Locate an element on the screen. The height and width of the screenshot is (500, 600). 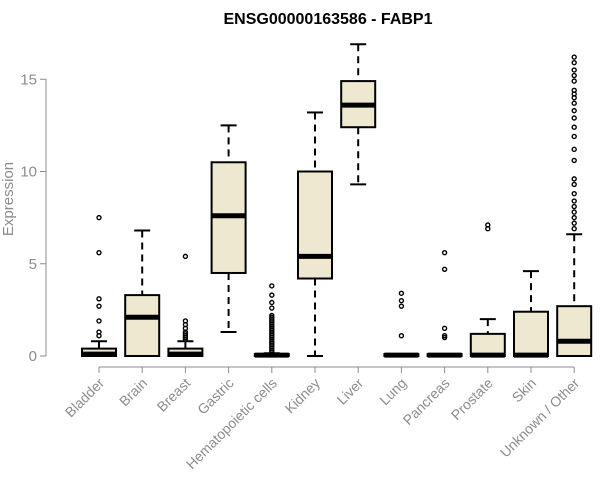
box-group-kidney is located at coordinates (315, 234).